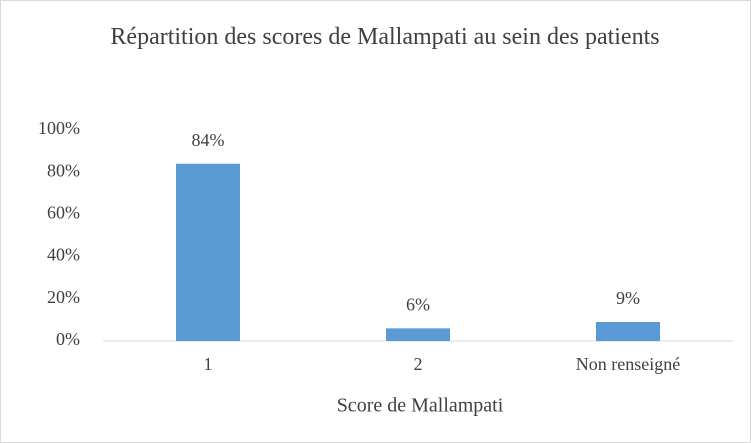 The image size is (751, 443). What do you see at coordinates (208, 140) in the screenshot?
I see `data-label: 84%` at bounding box center [208, 140].